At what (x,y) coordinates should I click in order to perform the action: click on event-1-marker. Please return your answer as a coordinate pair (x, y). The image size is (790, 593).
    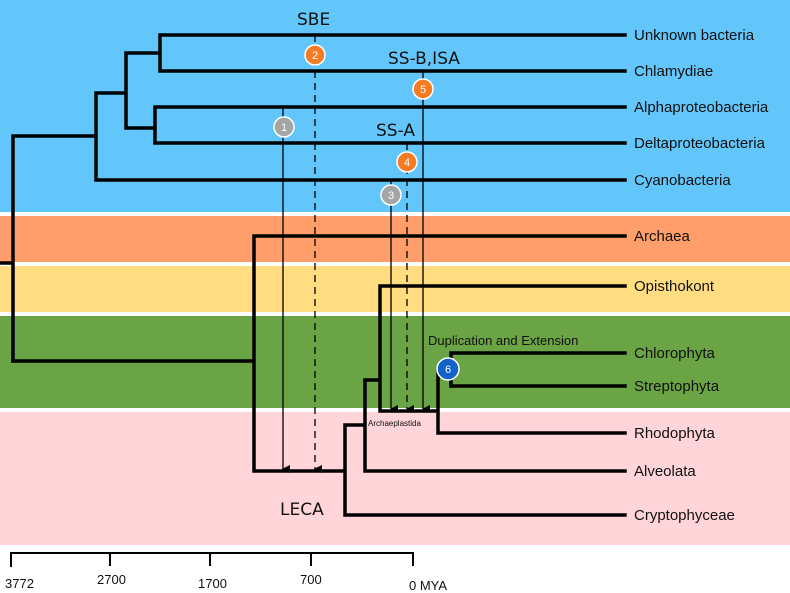
    Looking at the image, I should click on (284, 127).